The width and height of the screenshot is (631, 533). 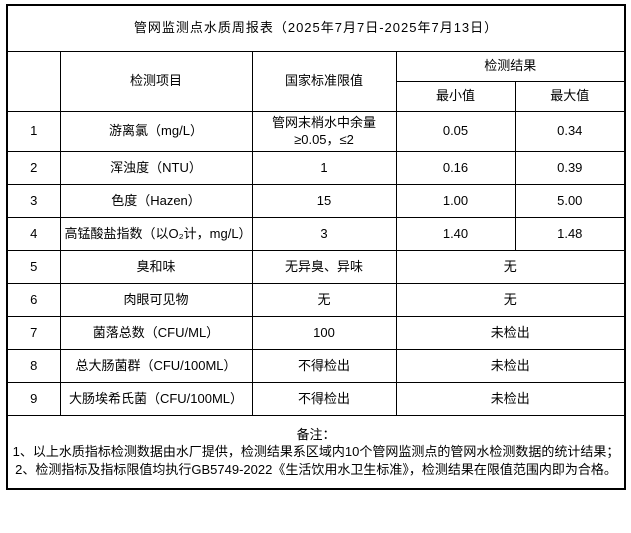 I want to click on report-title: 管网监测点水质周报表（2025年7月7日-2025年7月13日）, so click(x=316, y=28).